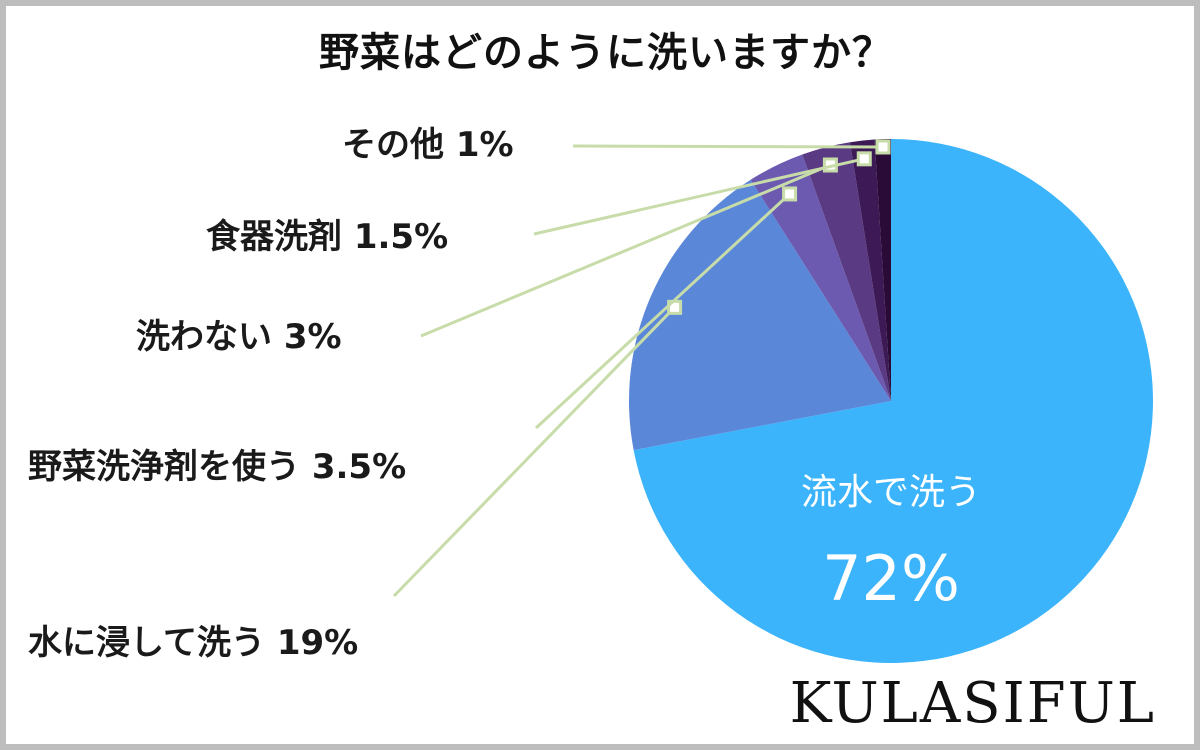 The image size is (1200, 756). What do you see at coordinates (534, 452) in the screenshot?
I see `leader-line-水に浸して洗う` at bounding box center [534, 452].